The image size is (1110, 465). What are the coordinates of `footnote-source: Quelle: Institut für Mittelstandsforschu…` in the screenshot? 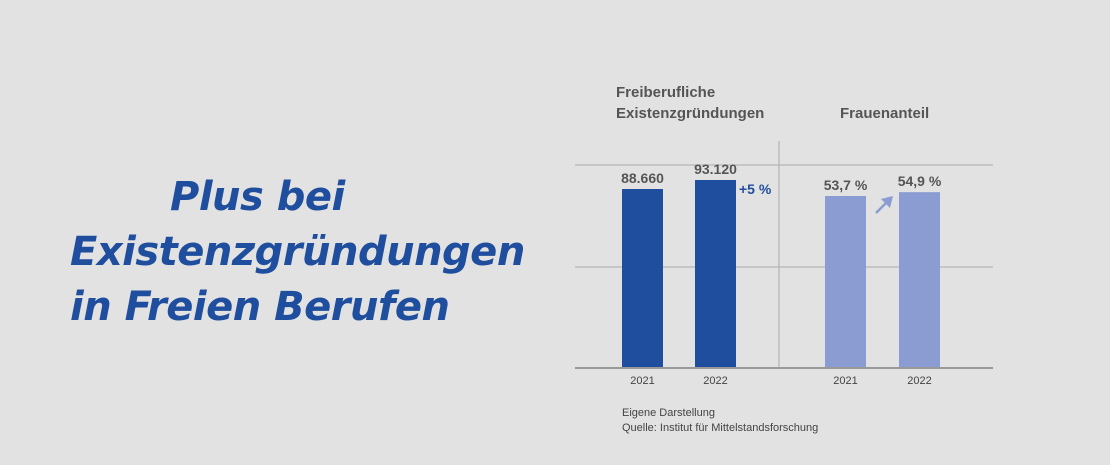 It's located at (720, 428).